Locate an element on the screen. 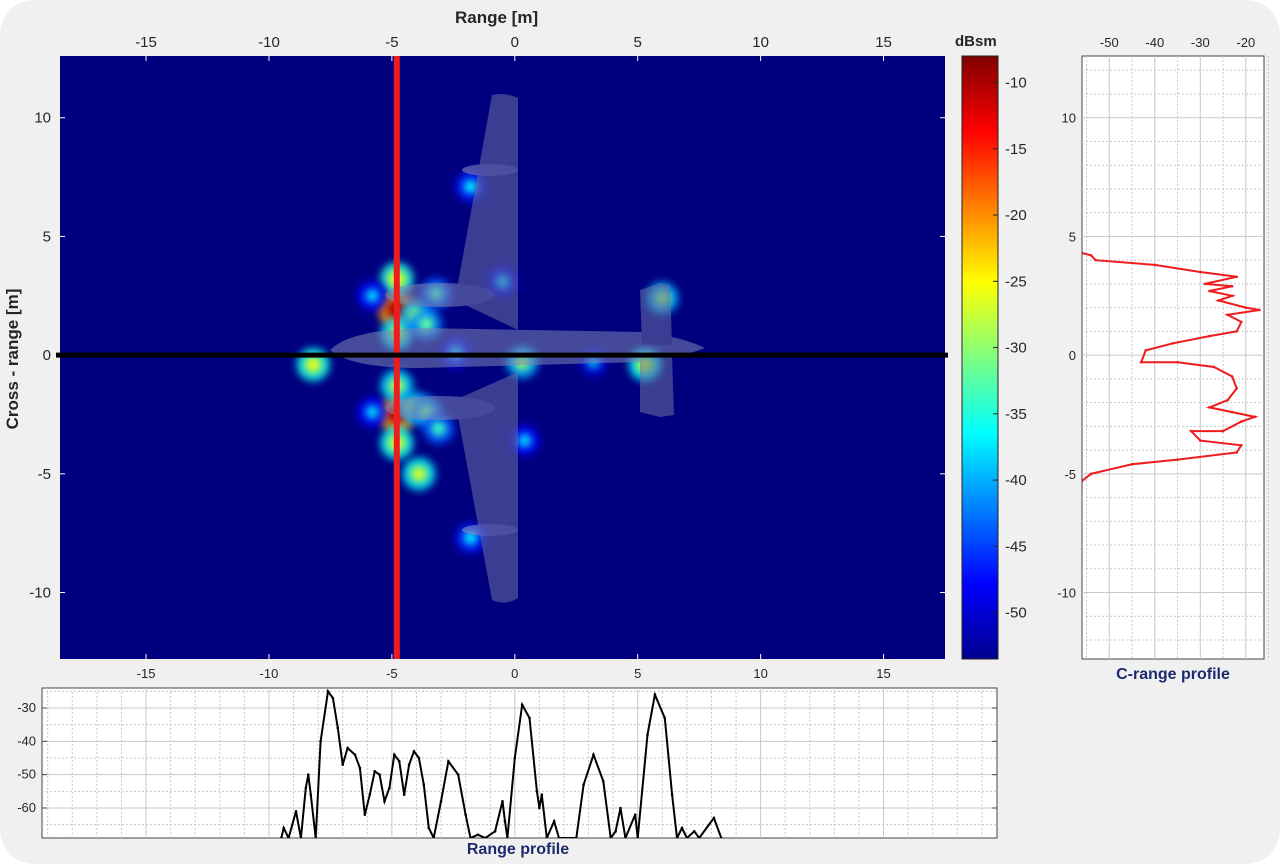 The width and height of the screenshot is (1280, 864). range-profile-series is located at coordinates (501, 763).